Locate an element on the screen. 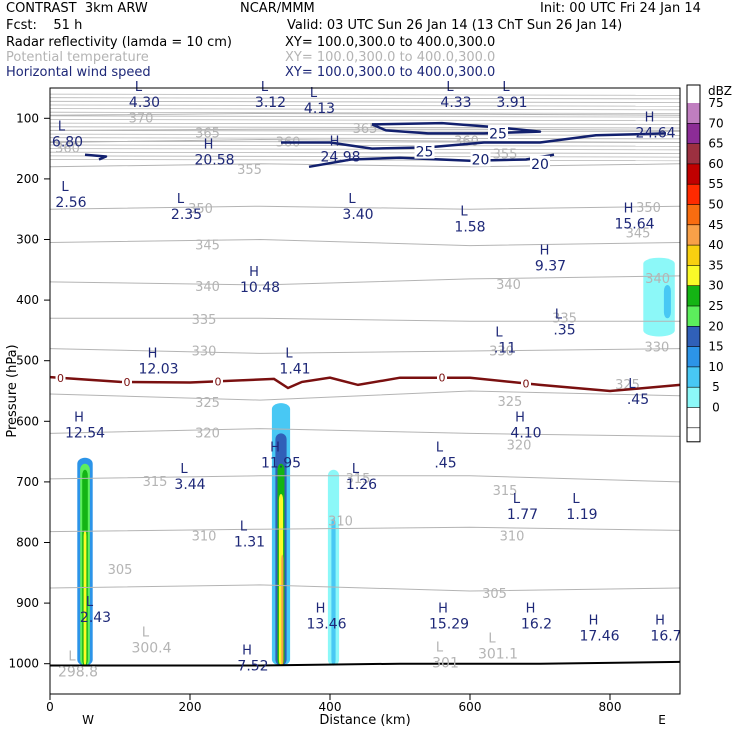 Image resolution: width=740 pixels, height=740 pixels. wind-extremum-value: 1.19 is located at coordinates (581, 515).